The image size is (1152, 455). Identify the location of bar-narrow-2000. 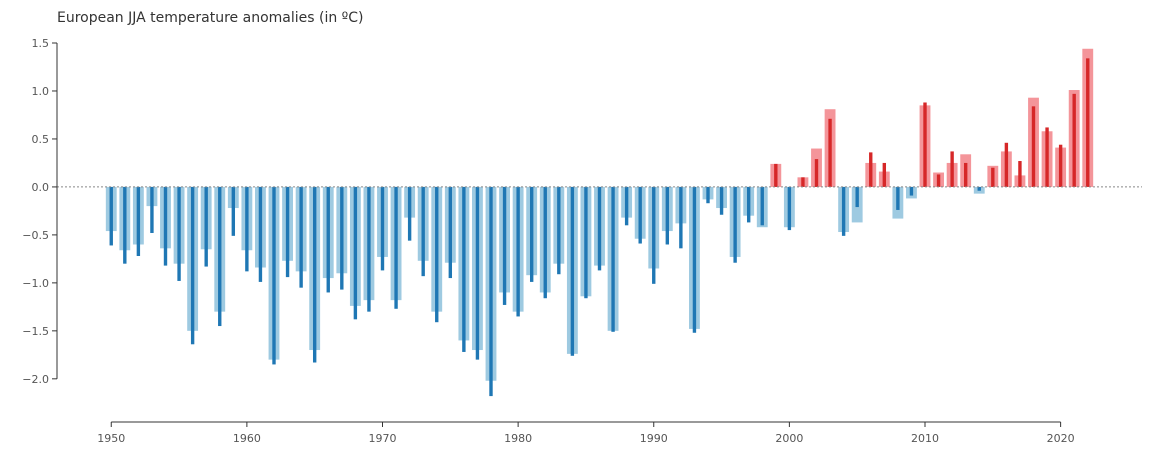
(789, 208).